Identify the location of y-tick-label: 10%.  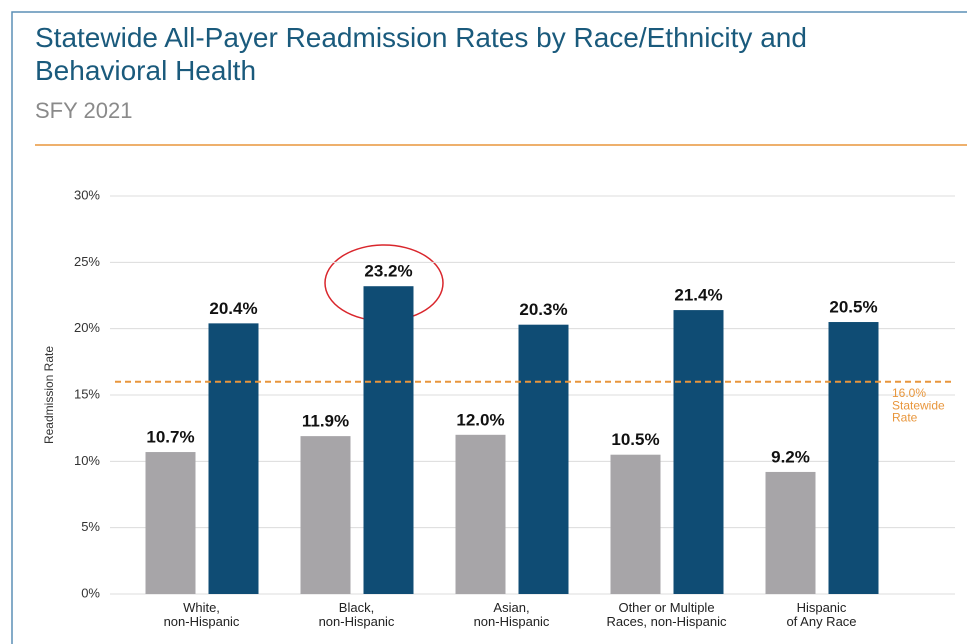
(87, 460).